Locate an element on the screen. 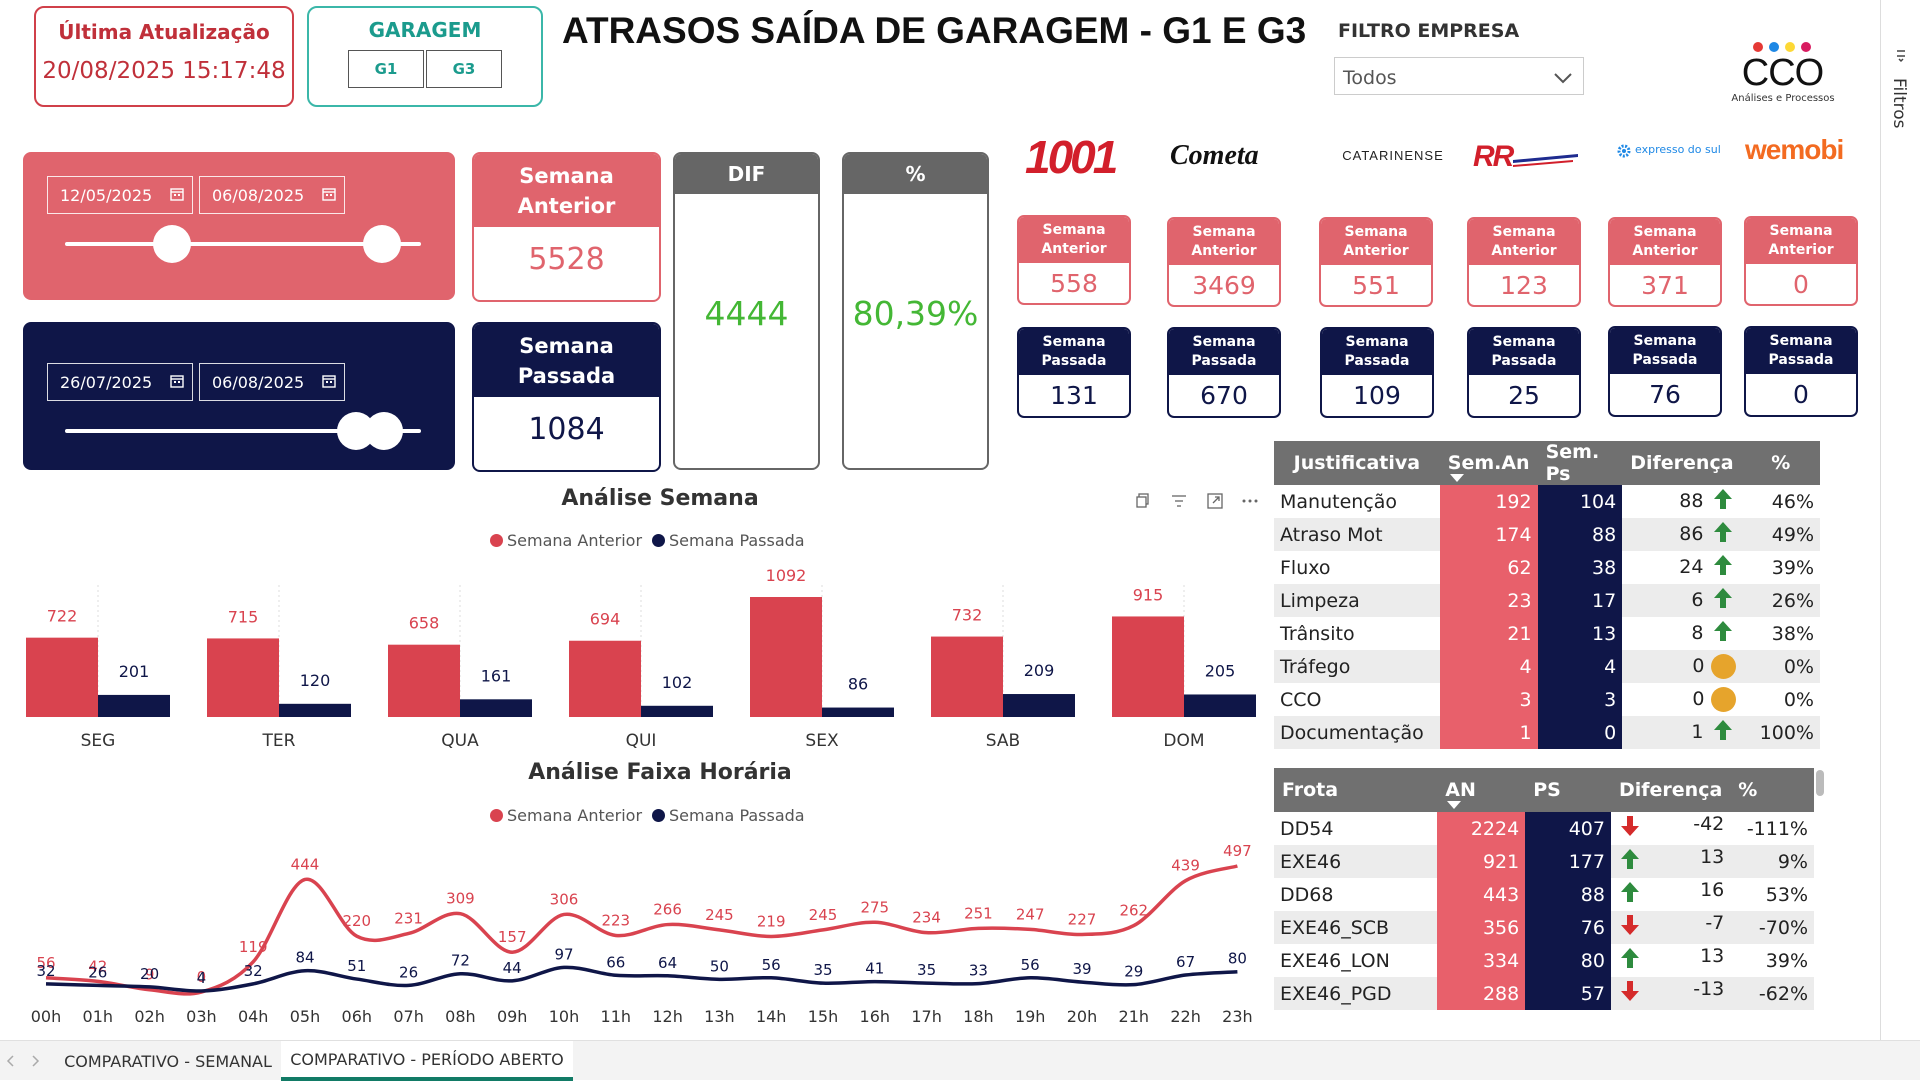 The width and height of the screenshot is (1920, 1081). filter-collapse-icon is located at coordinates (1901, 56).